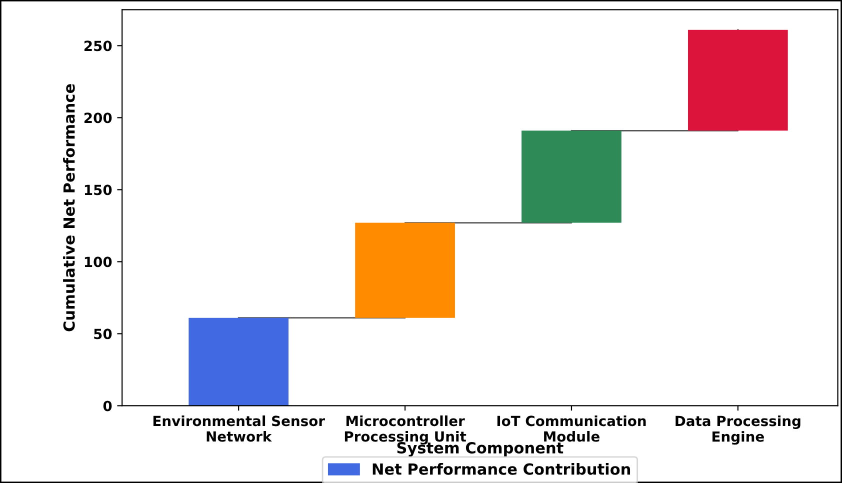 This screenshot has width=842, height=483. I want to click on y-tick-label: 200, so click(98, 118).